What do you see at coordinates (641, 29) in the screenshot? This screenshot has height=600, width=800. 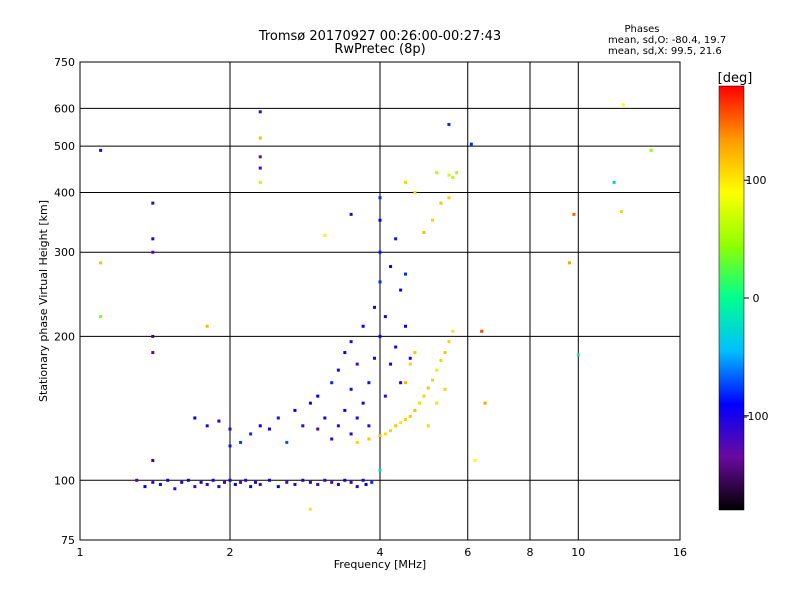 I see `stats-heading: Phases` at bounding box center [641, 29].